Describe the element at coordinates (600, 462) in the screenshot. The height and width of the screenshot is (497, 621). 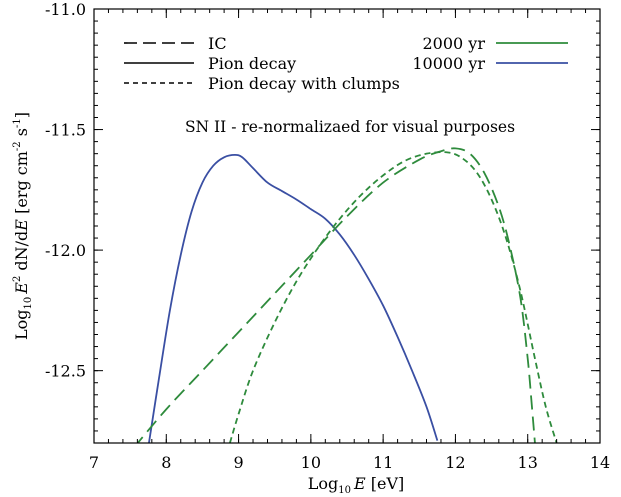
I see `x-tick-label: 14` at that location.